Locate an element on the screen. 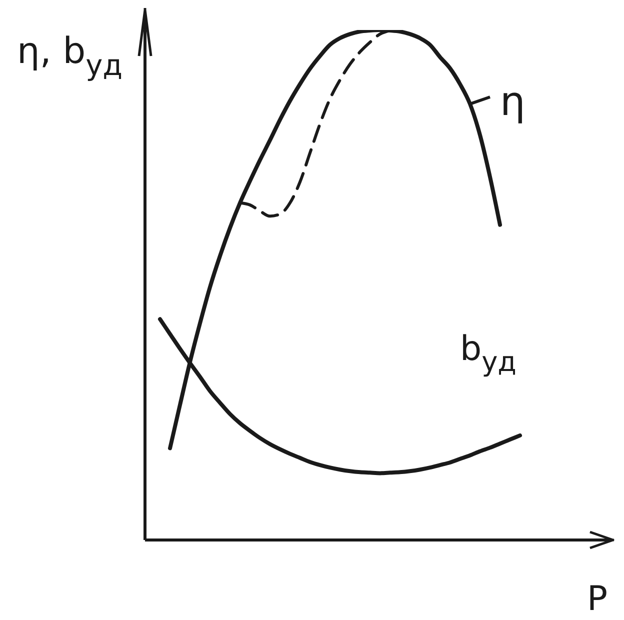 The height and width of the screenshot is (620, 624). legend-label: η is located at coordinates (513, 102).